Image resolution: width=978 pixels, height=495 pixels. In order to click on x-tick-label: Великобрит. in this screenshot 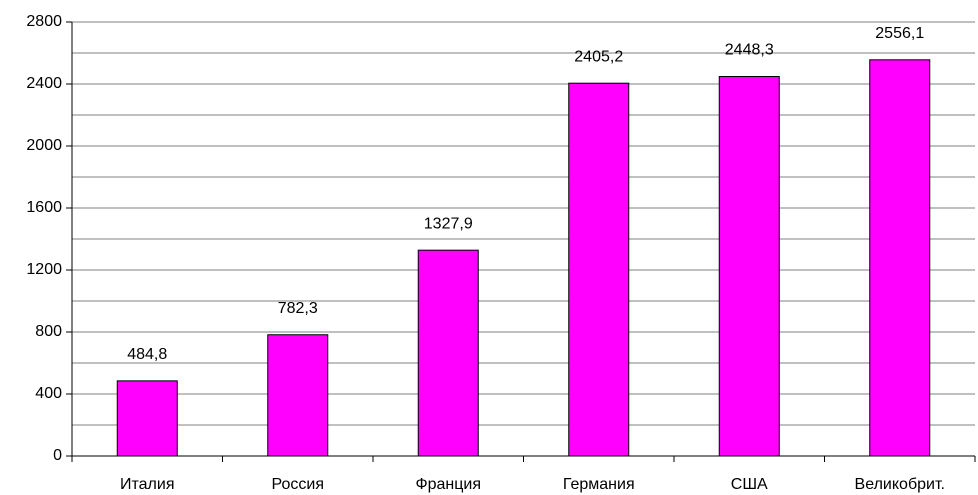, I will do `click(900, 484)`.